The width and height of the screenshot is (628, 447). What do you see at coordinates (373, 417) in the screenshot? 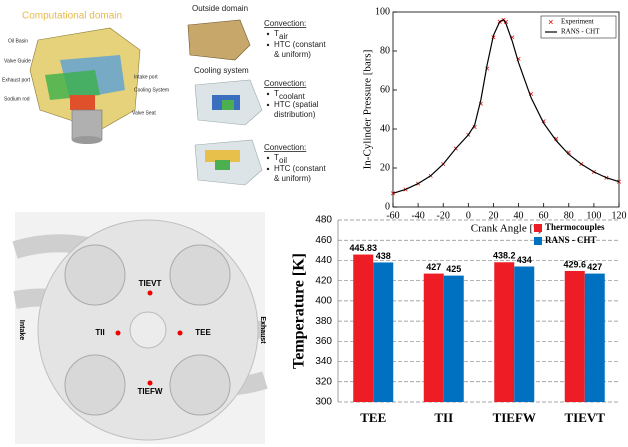
I see `x-tick-label: TEE` at bounding box center [373, 417].